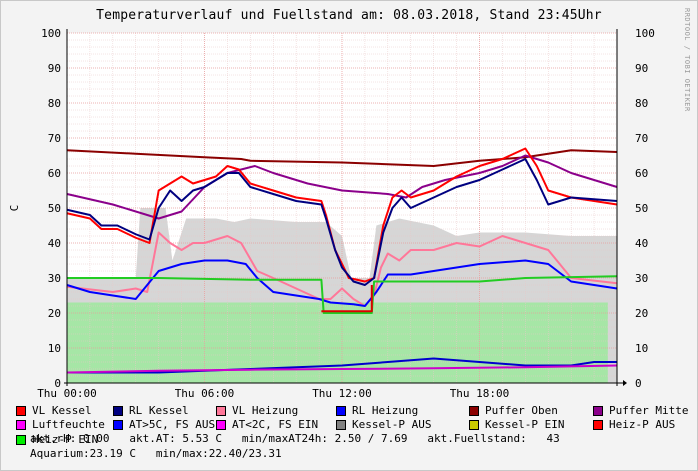 The height and width of the screenshot is (471, 698). What do you see at coordinates (342, 393) in the screenshot?
I see `x-tick-label: Thu 12:00` at bounding box center [342, 393].